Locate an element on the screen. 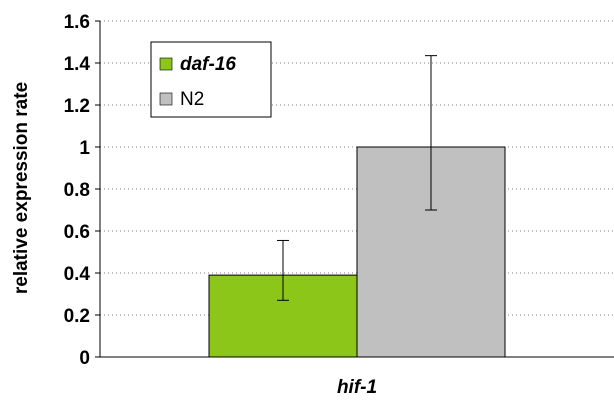  y-axis: 0 0.2 0.4 0.6 0.8 1 1.2 1.4 1.6 is located at coordinates (82, 190).